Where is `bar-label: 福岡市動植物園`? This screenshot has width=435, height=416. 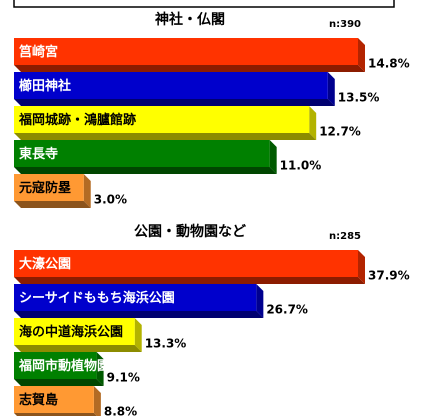 bar-label: 福岡市動植物園 is located at coordinates (64, 366).